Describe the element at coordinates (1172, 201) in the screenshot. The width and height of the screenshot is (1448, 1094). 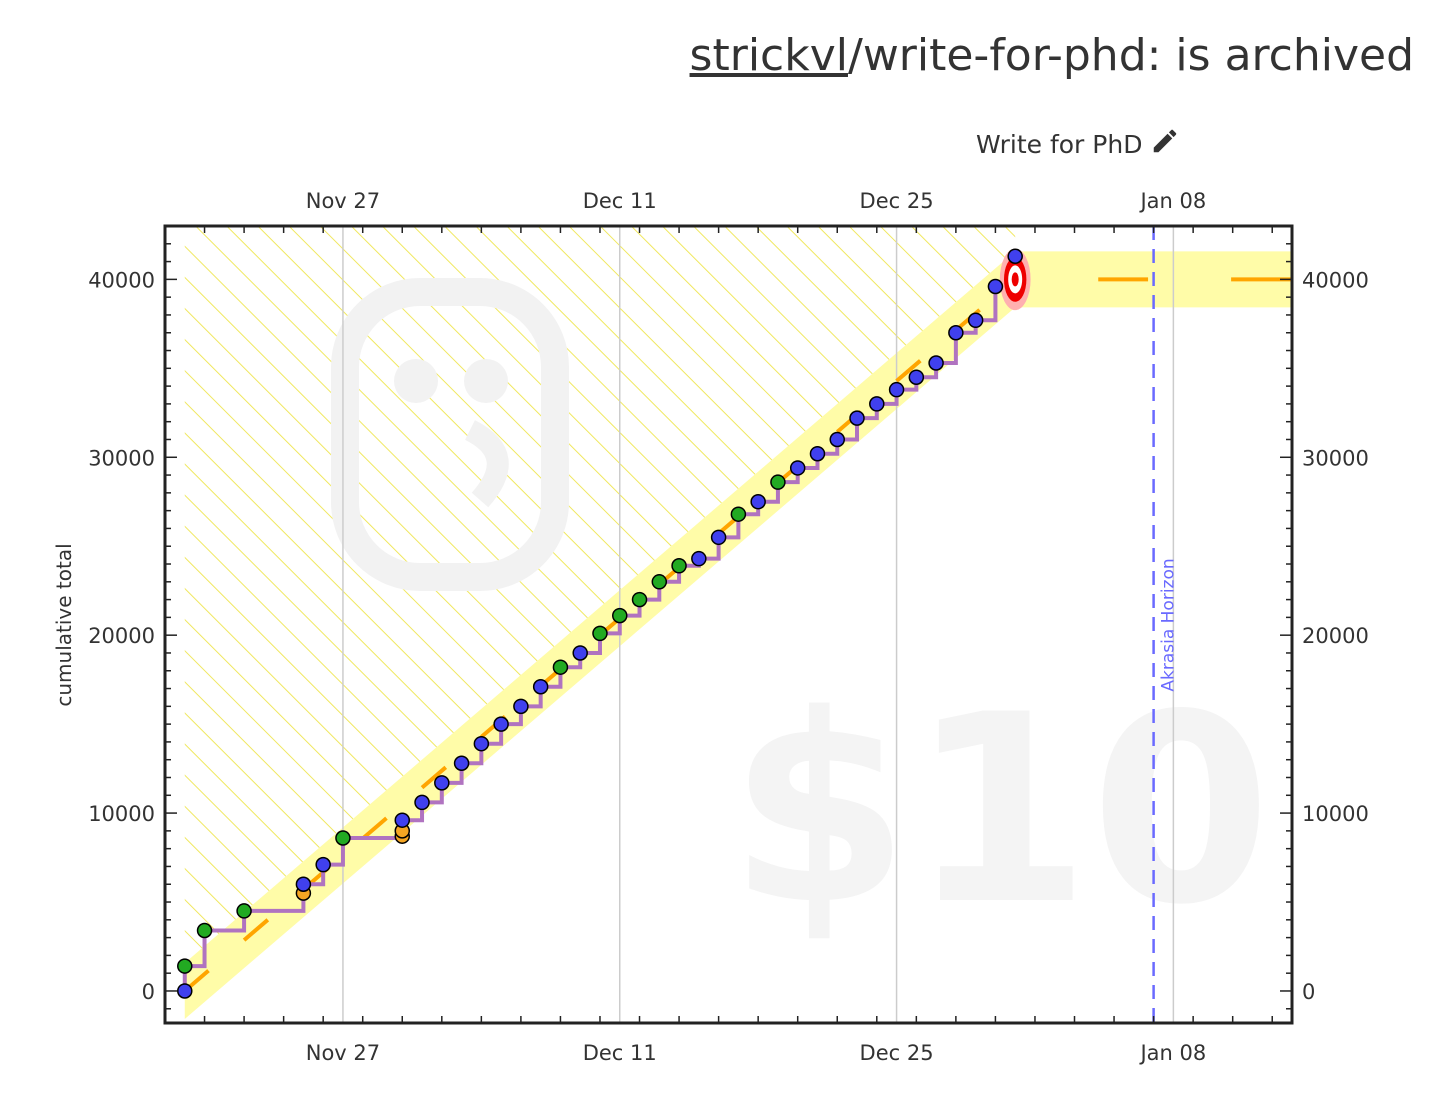
I see `x-tick-label-top: Jan 08` at that location.